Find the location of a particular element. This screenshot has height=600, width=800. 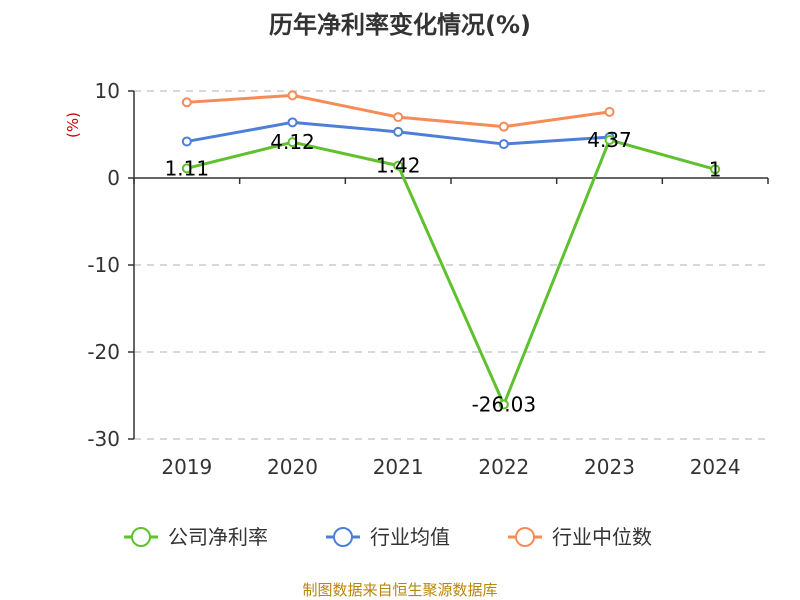

legend-label: 公司净利率 is located at coordinates (218, 537).